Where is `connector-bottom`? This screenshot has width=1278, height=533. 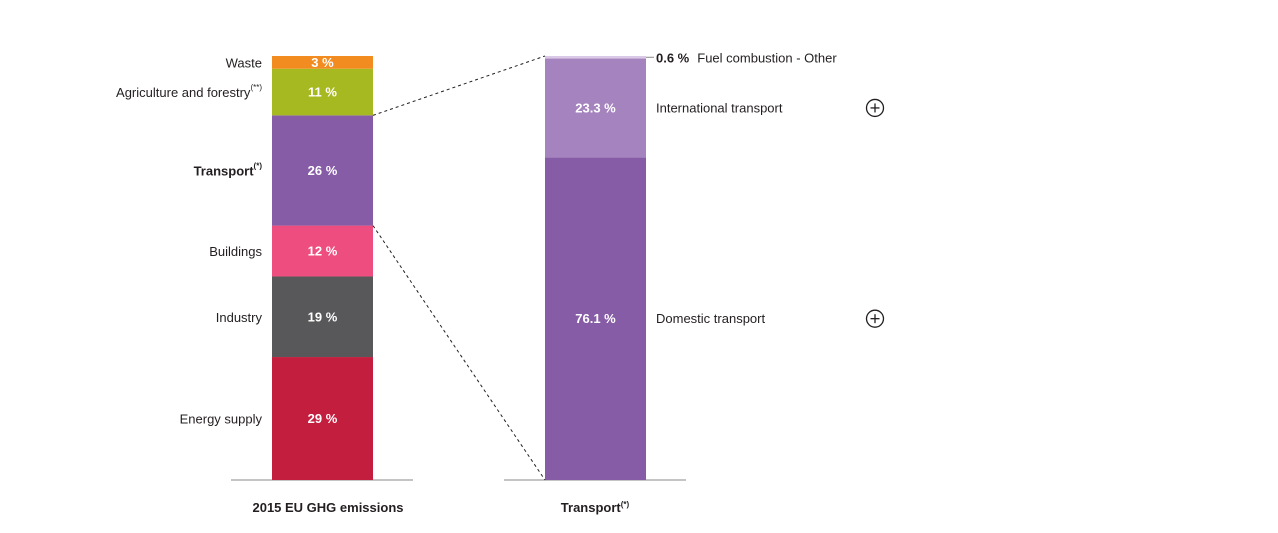
connector-bottom is located at coordinates (459, 353).